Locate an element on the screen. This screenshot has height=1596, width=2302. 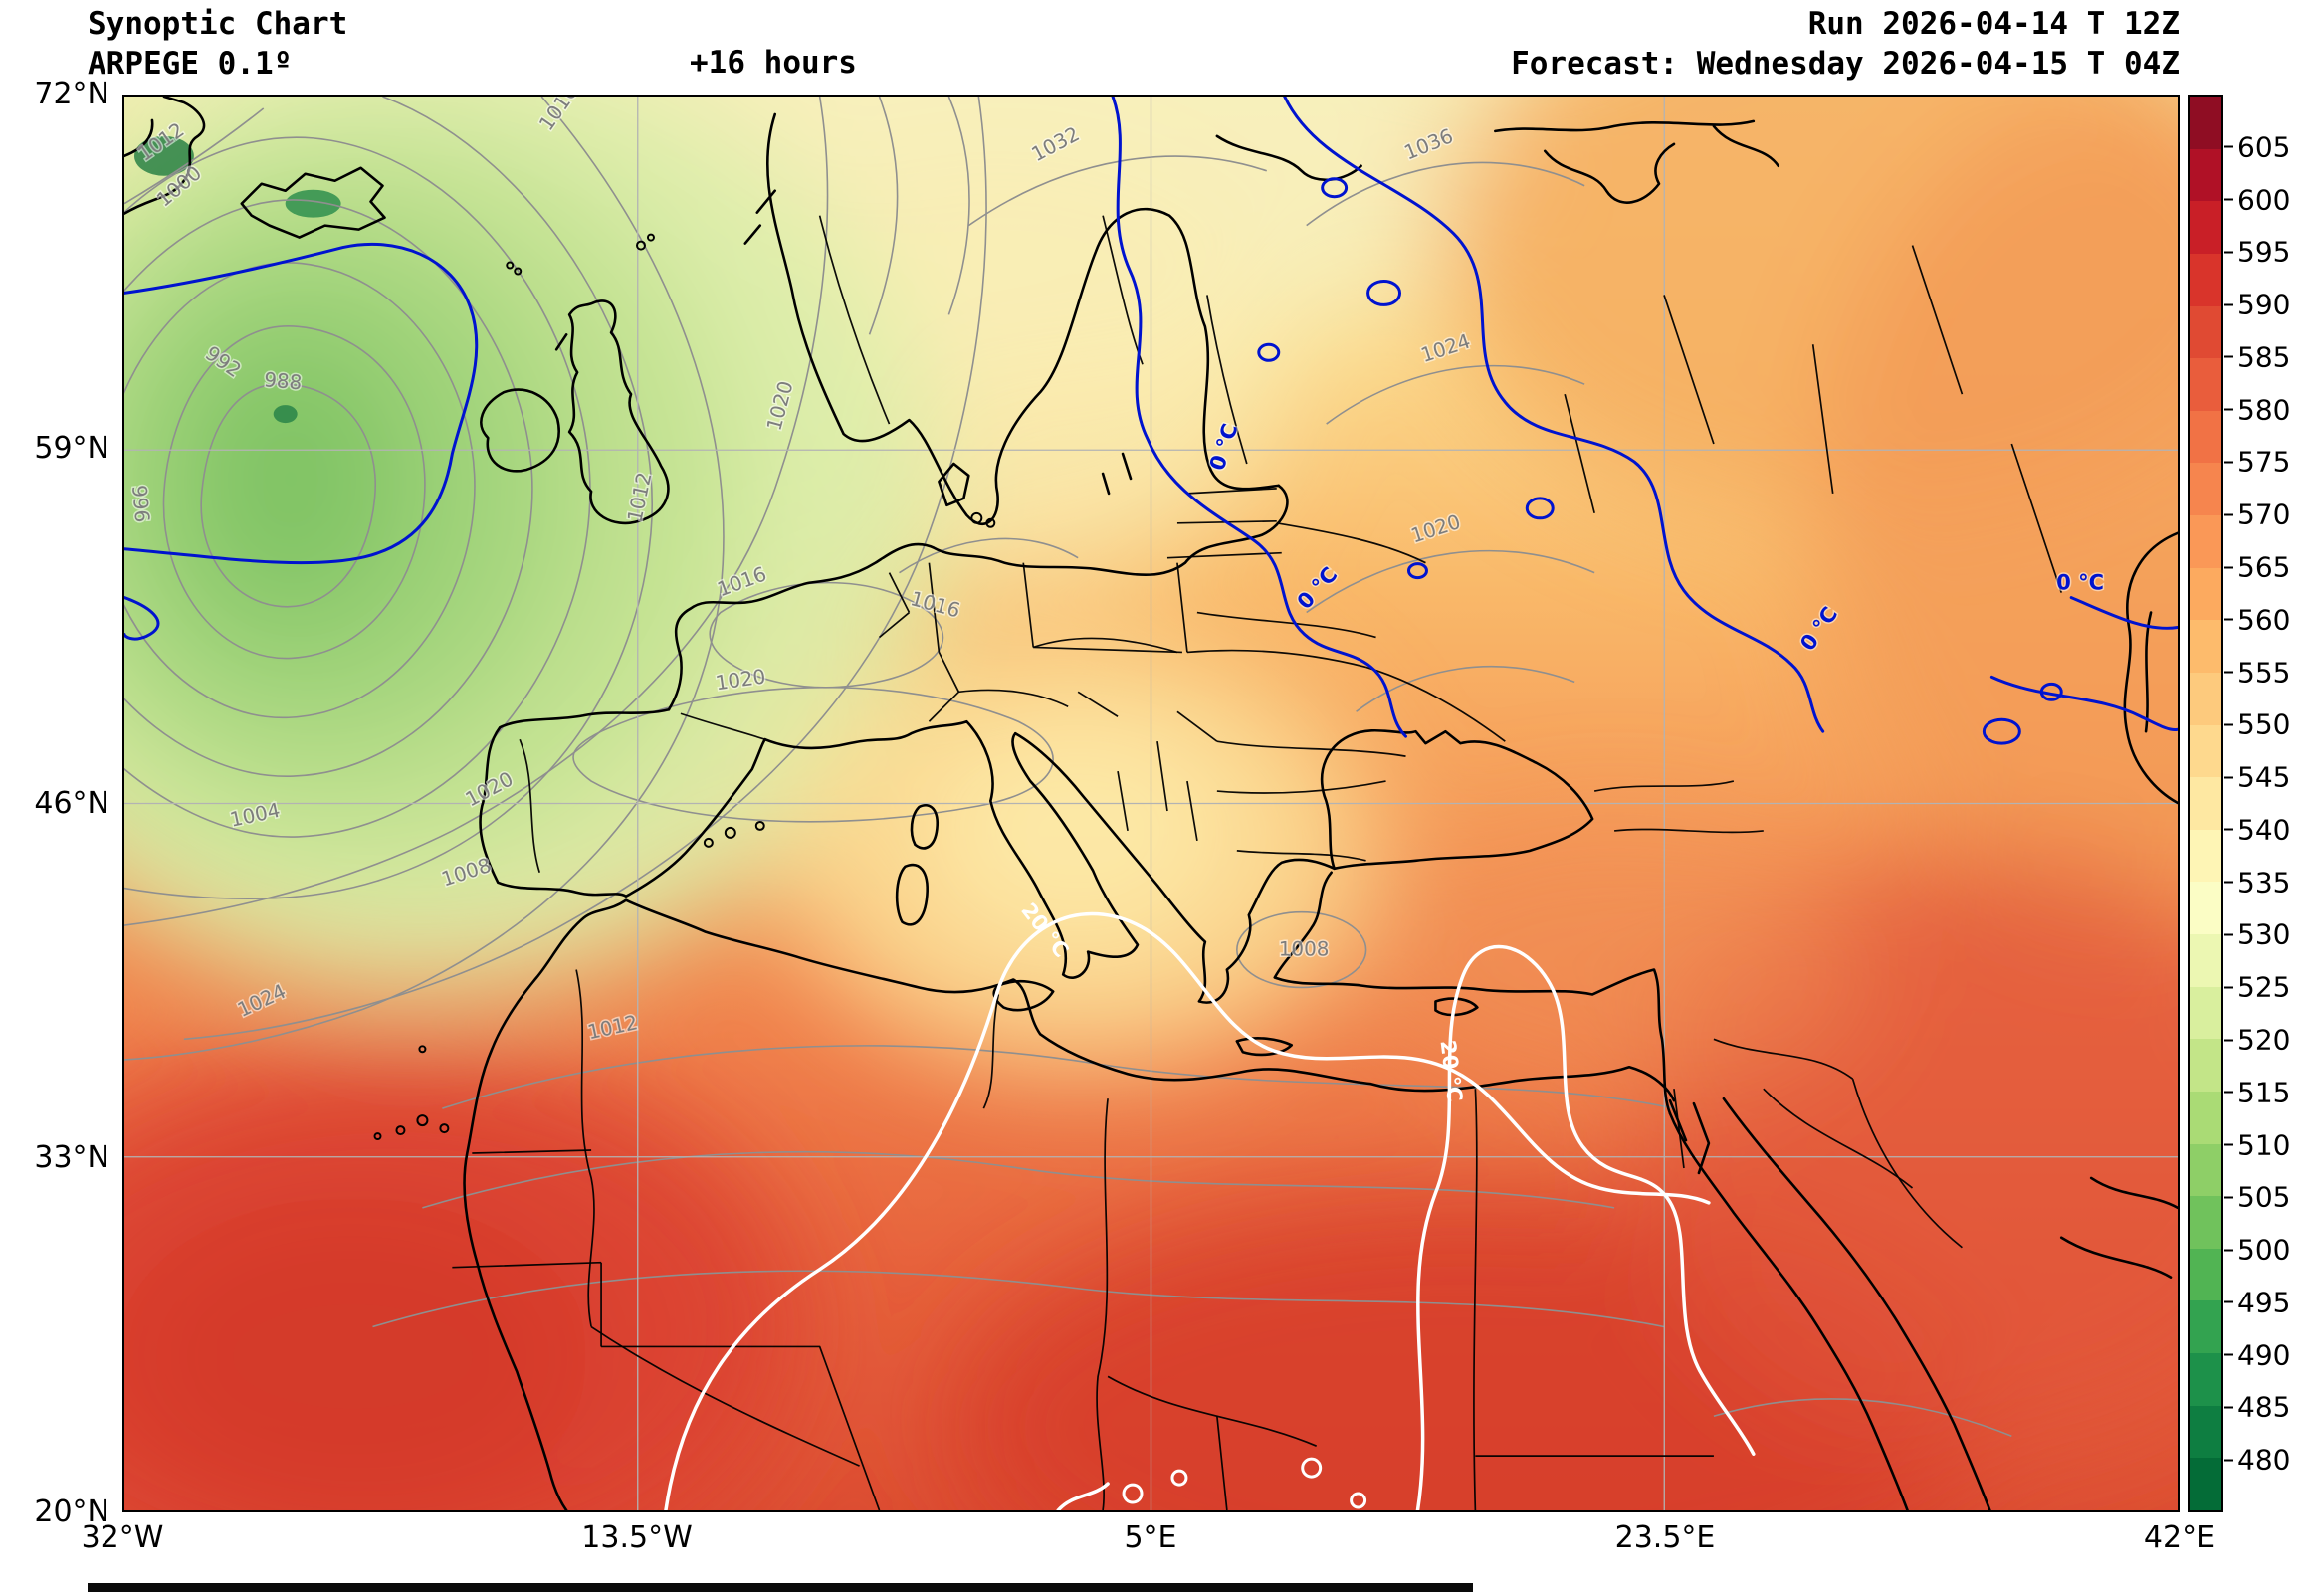
colorbar-tick-label: 595 is located at coordinates (2264, 252).